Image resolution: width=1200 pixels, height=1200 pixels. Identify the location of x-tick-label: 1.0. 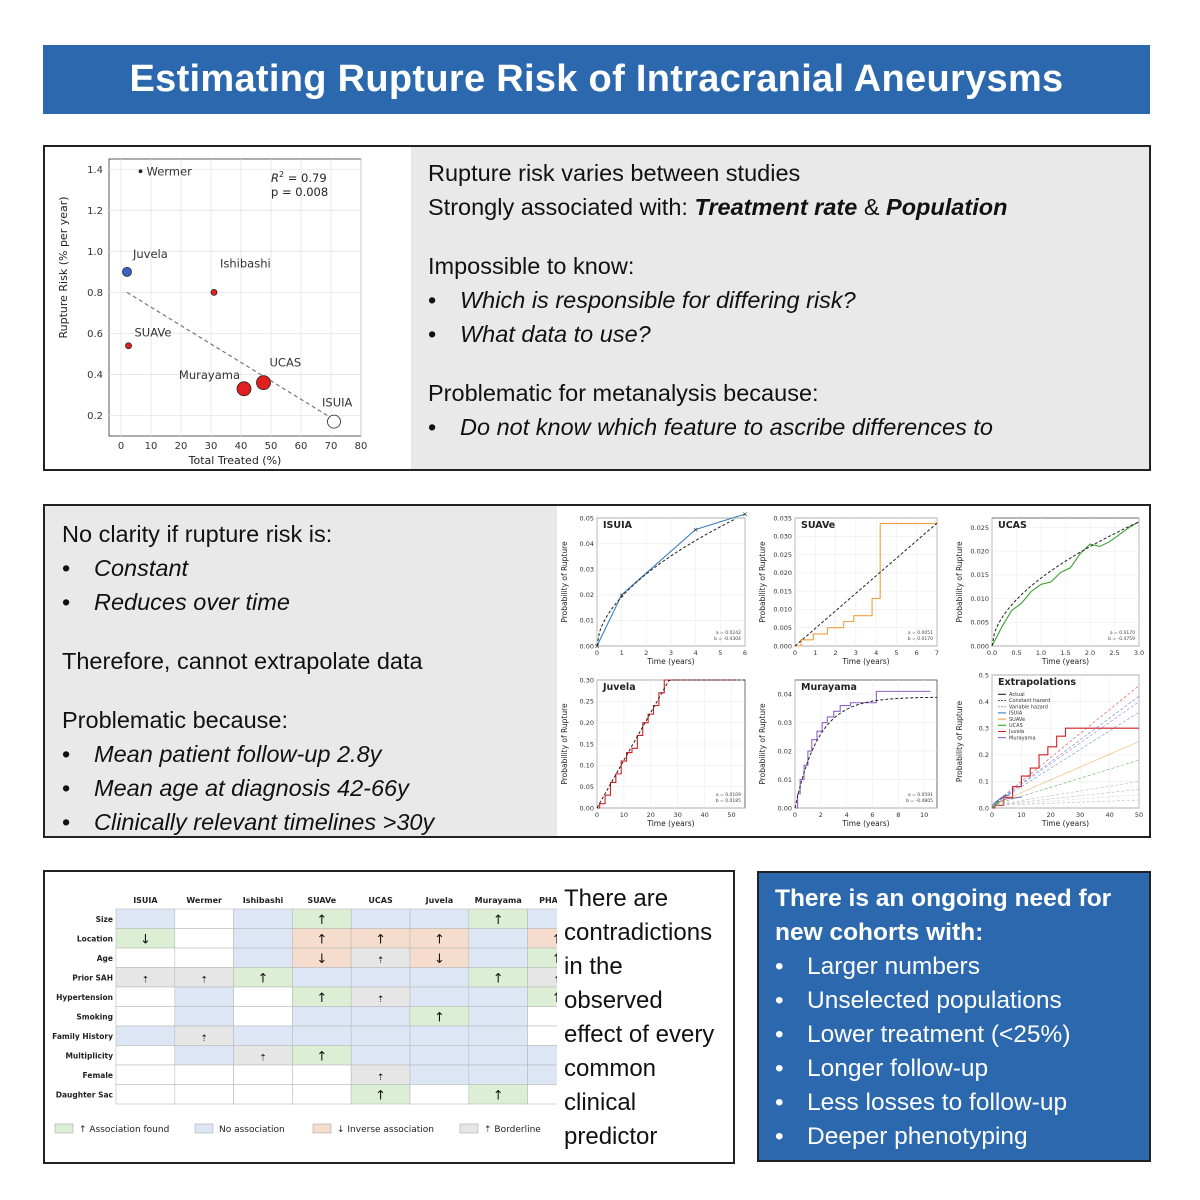
(1041, 653).